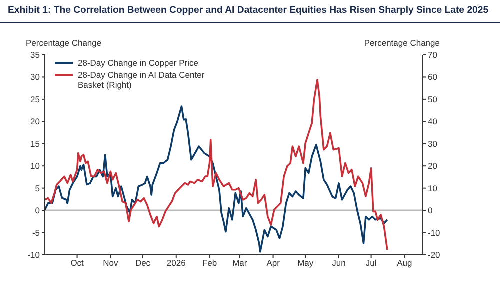 Image resolution: width=500 pixels, height=305 pixels. I want to click on y2-axis-title: Percentage Change, so click(402, 43).